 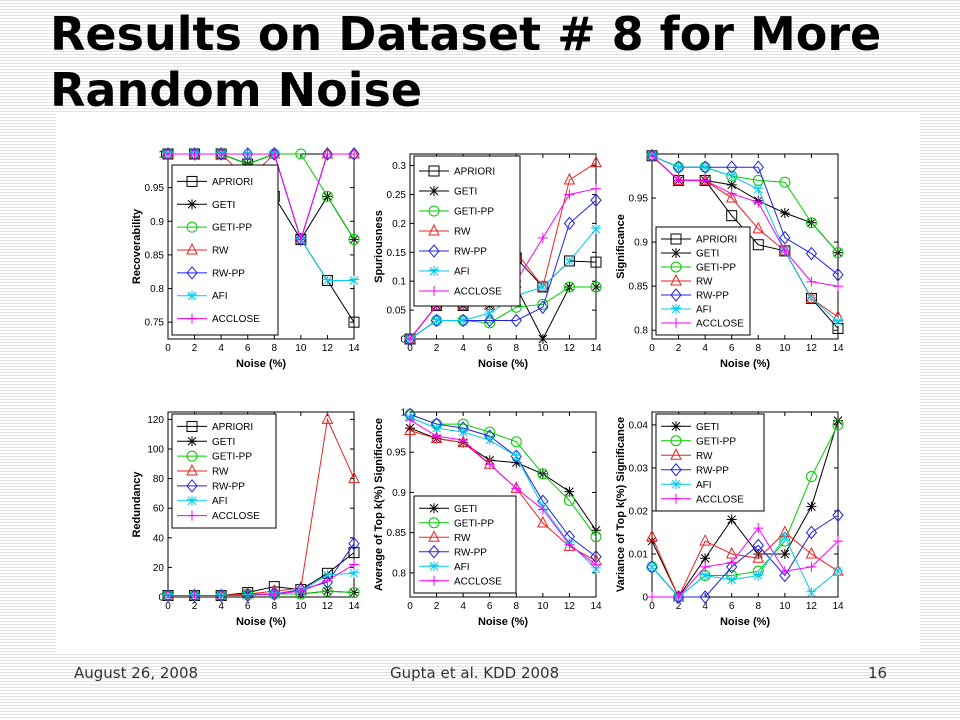 What do you see at coordinates (621, 246) in the screenshot?
I see `chart-3-yaxis-label: Significance` at bounding box center [621, 246].